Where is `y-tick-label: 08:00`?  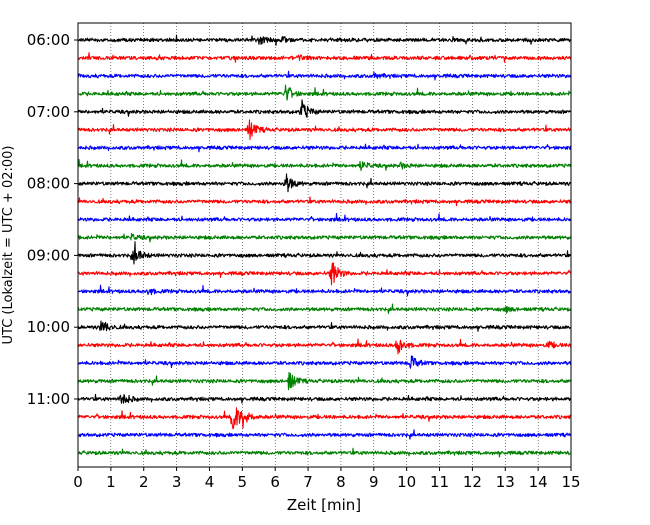
y-tick-label: 08:00 is located at coordinates (48, 184).